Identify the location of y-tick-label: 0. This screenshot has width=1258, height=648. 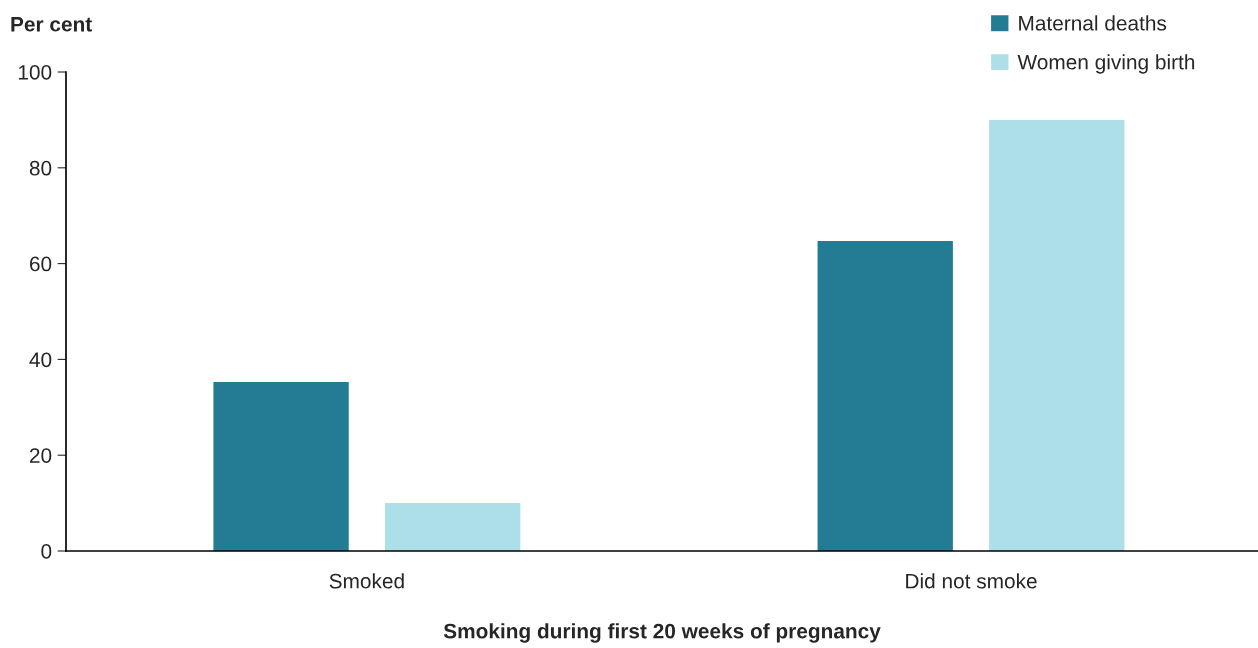
(46, 551).